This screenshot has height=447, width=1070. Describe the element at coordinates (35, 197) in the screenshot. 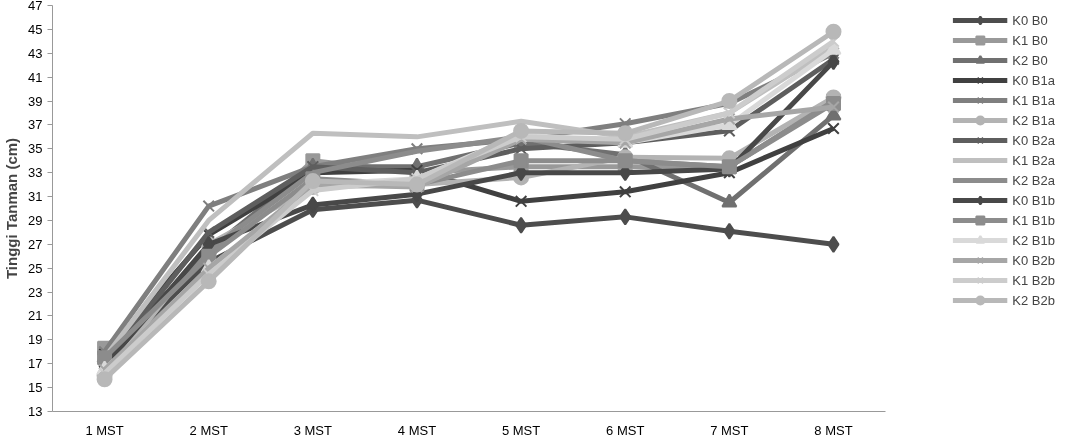

I see `y-tick-label: 31` at that location.